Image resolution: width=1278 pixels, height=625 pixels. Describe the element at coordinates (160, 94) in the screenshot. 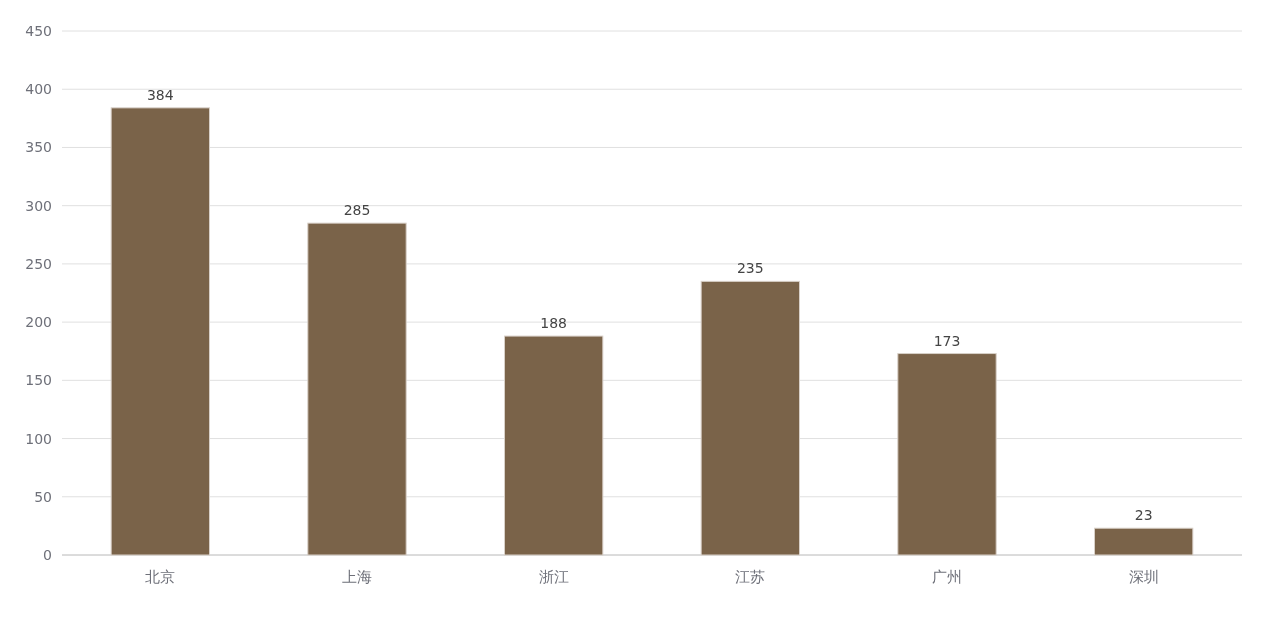

I see `data-label: 384` at that location.